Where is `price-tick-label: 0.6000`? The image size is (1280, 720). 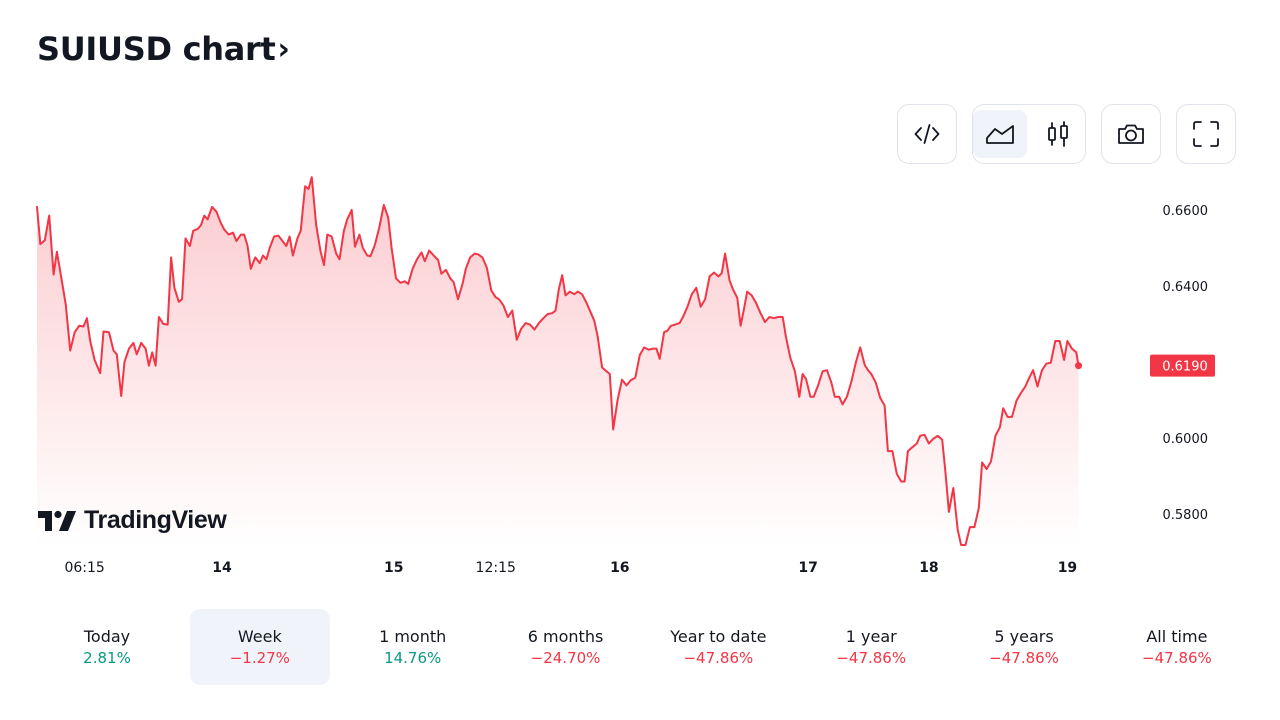 price-tick-label: 0.6000 is located at coordinates (1186, 439).